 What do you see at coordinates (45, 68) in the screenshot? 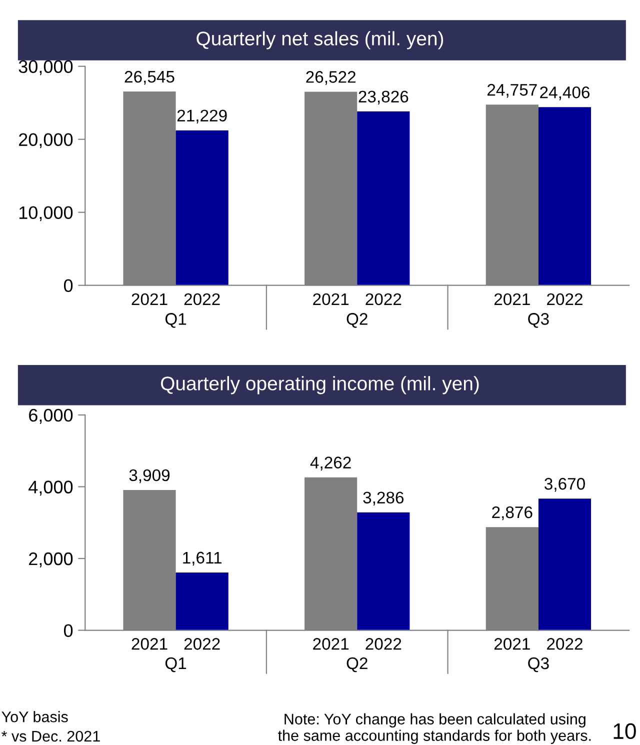
I see `y-tick-label: 30,000` at bounding box center [45, 68].